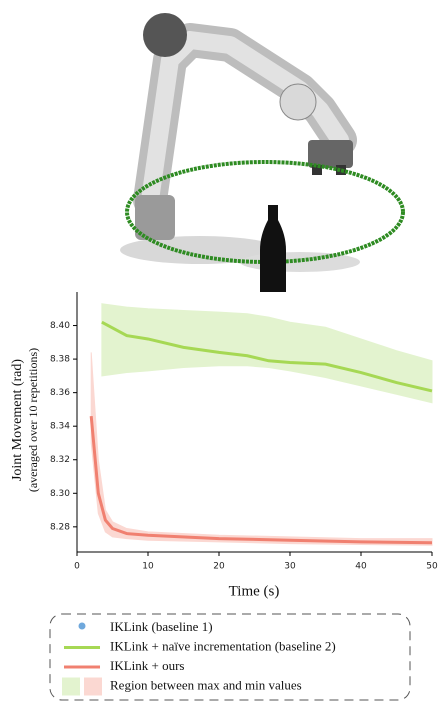 This screenshot has height=703, width=438. What do you see at coordinates (206, 684) in the screenshot?
I see `legend-label: Region between max and min values` at bounding box center [206, 684].